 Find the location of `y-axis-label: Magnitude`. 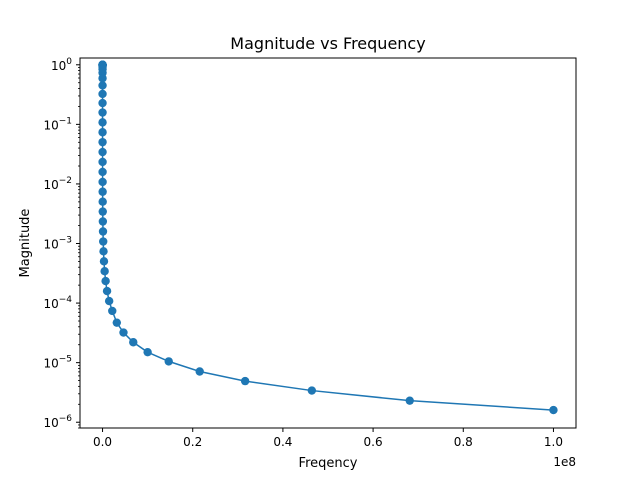

y-axis-label: Magnitude is located at coordinates (25, 243).